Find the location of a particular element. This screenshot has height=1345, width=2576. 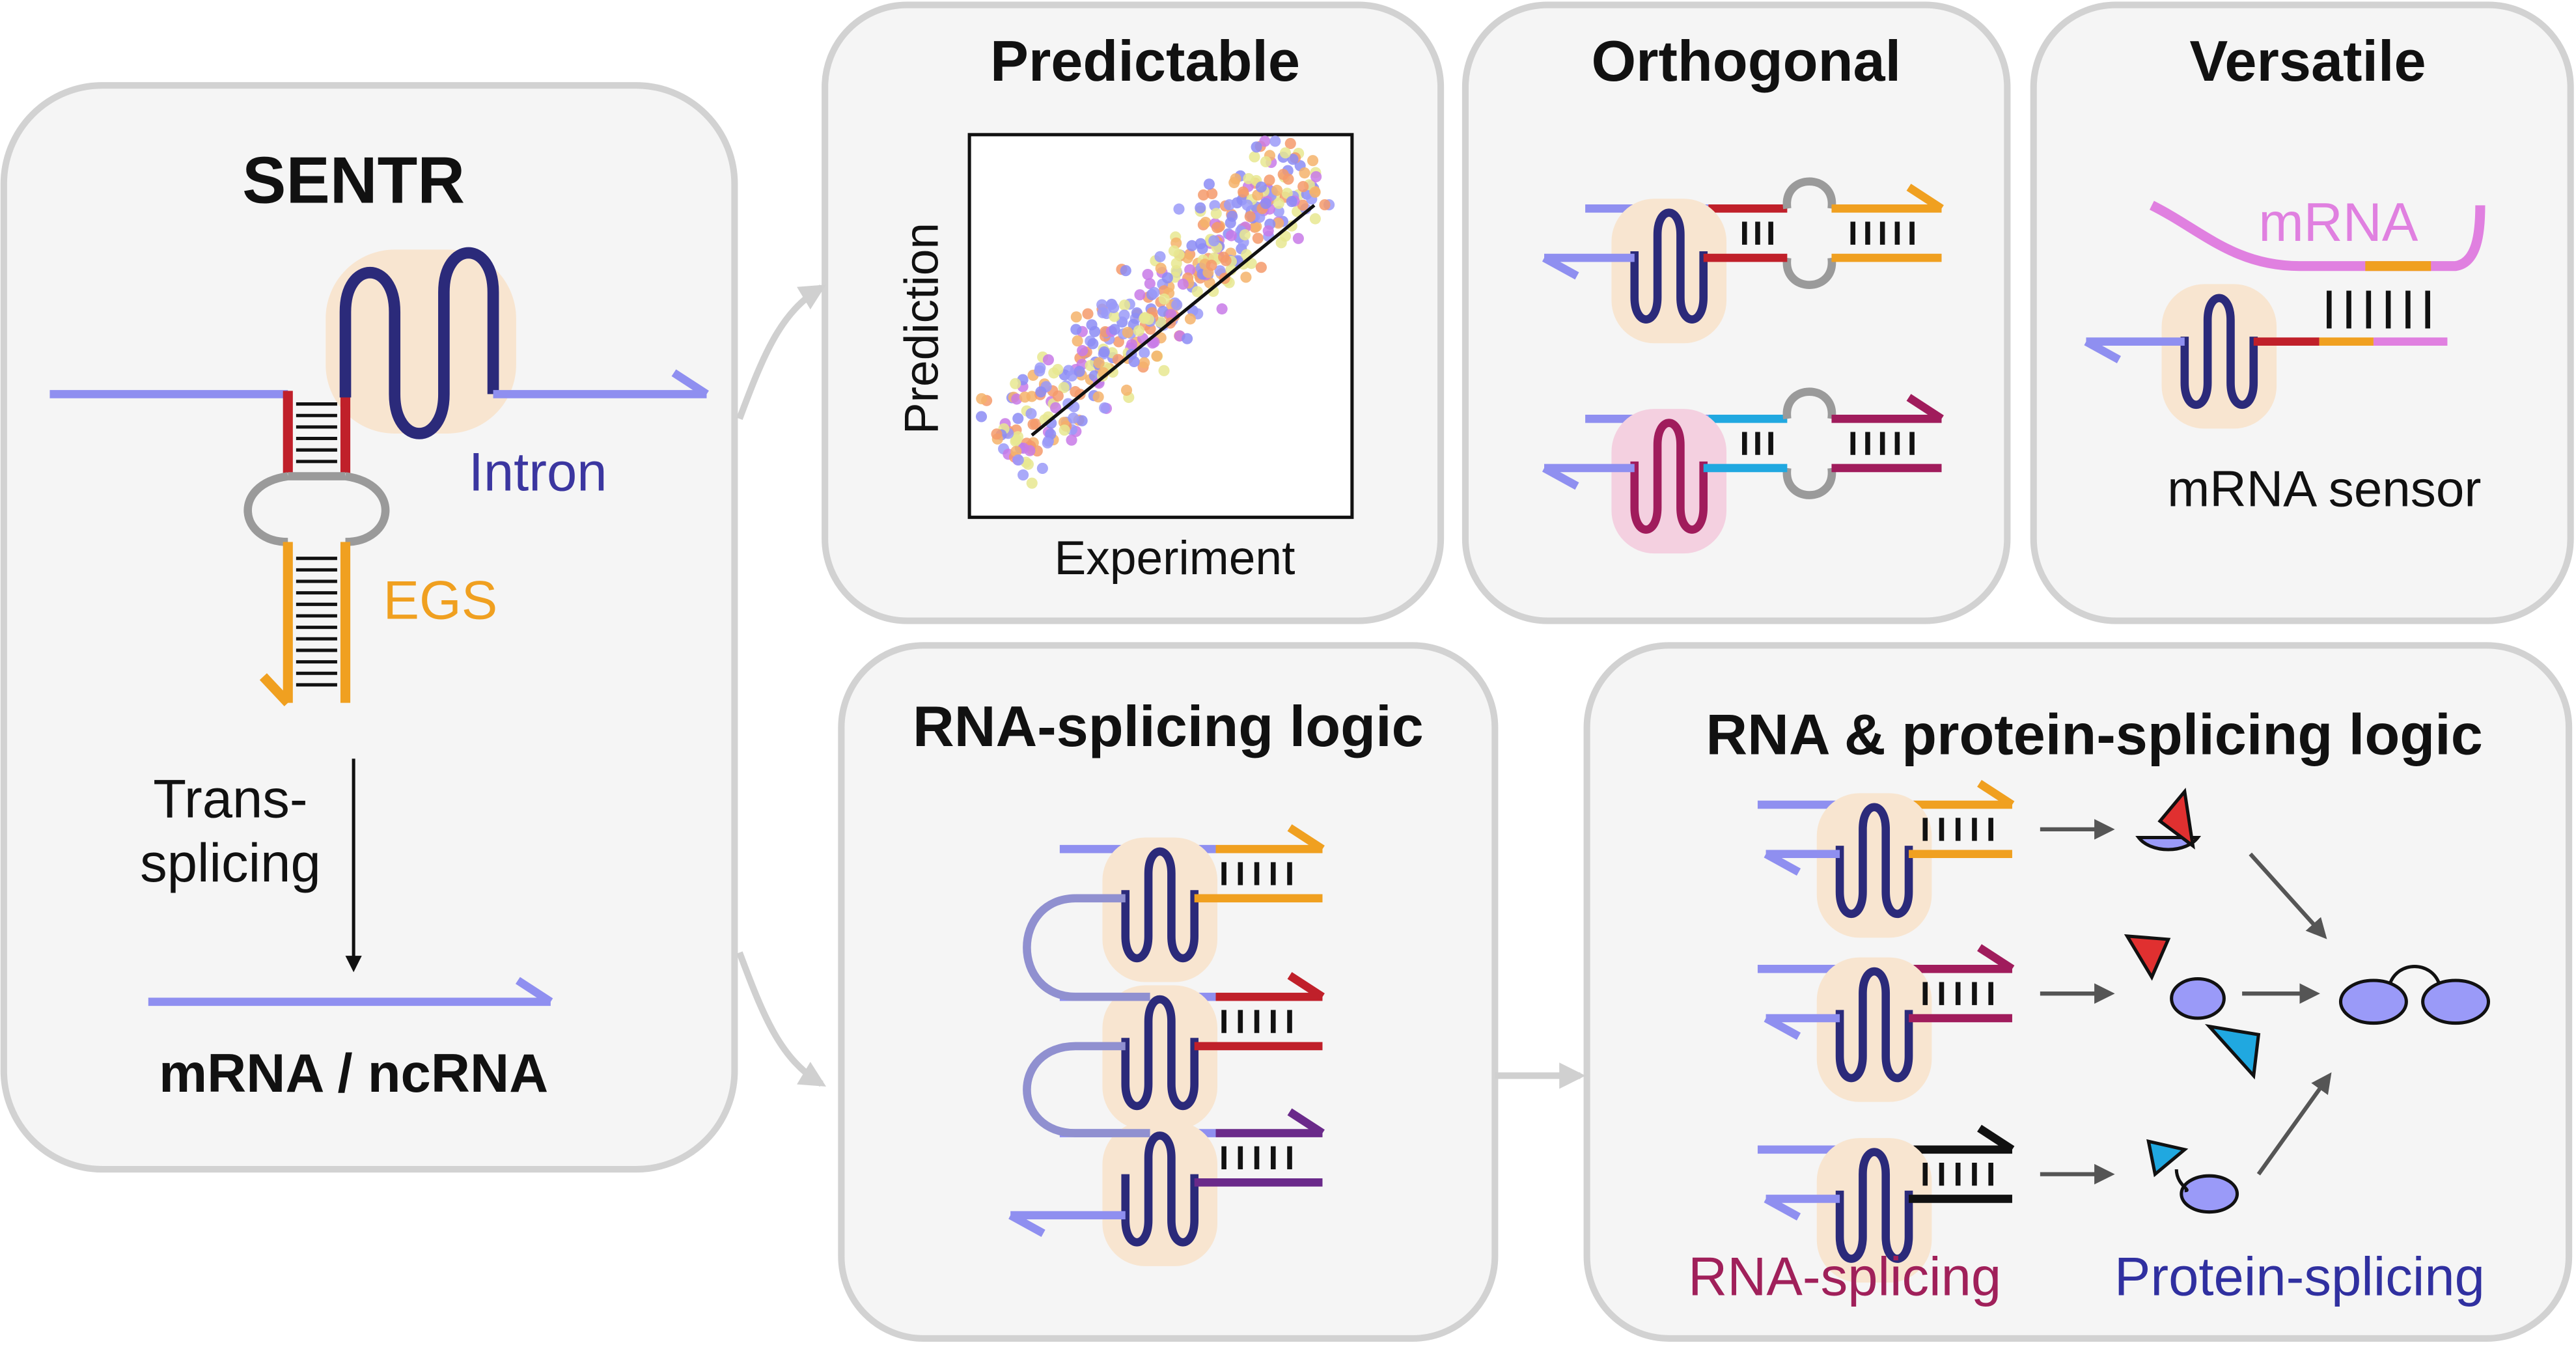

orthogonal-panel is located at coordinates (1736, 312).